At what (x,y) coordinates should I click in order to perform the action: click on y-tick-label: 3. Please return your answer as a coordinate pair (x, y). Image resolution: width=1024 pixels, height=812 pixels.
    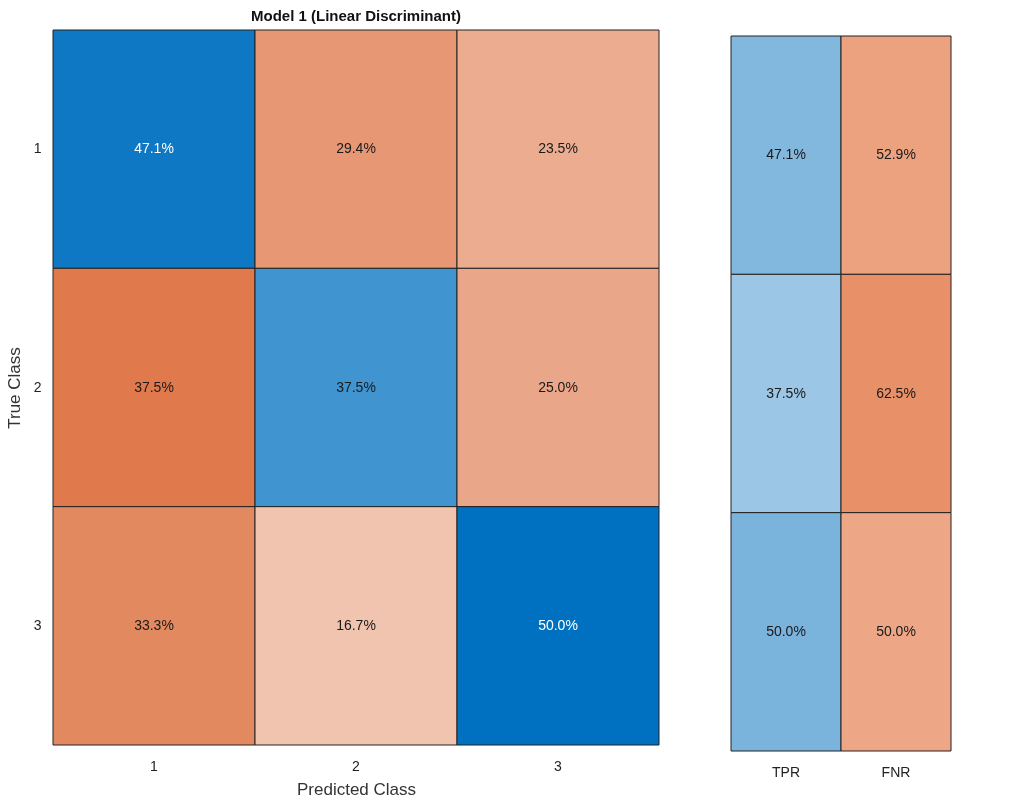
    Looking at the image, I should click on (37, 624).